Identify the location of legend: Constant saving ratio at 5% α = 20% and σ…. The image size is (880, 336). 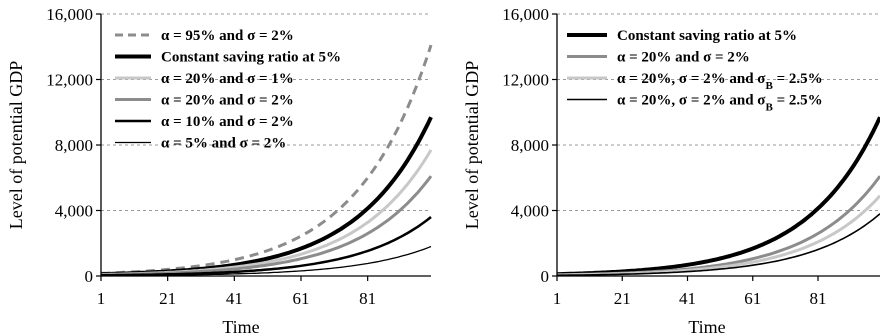
(695, 71).